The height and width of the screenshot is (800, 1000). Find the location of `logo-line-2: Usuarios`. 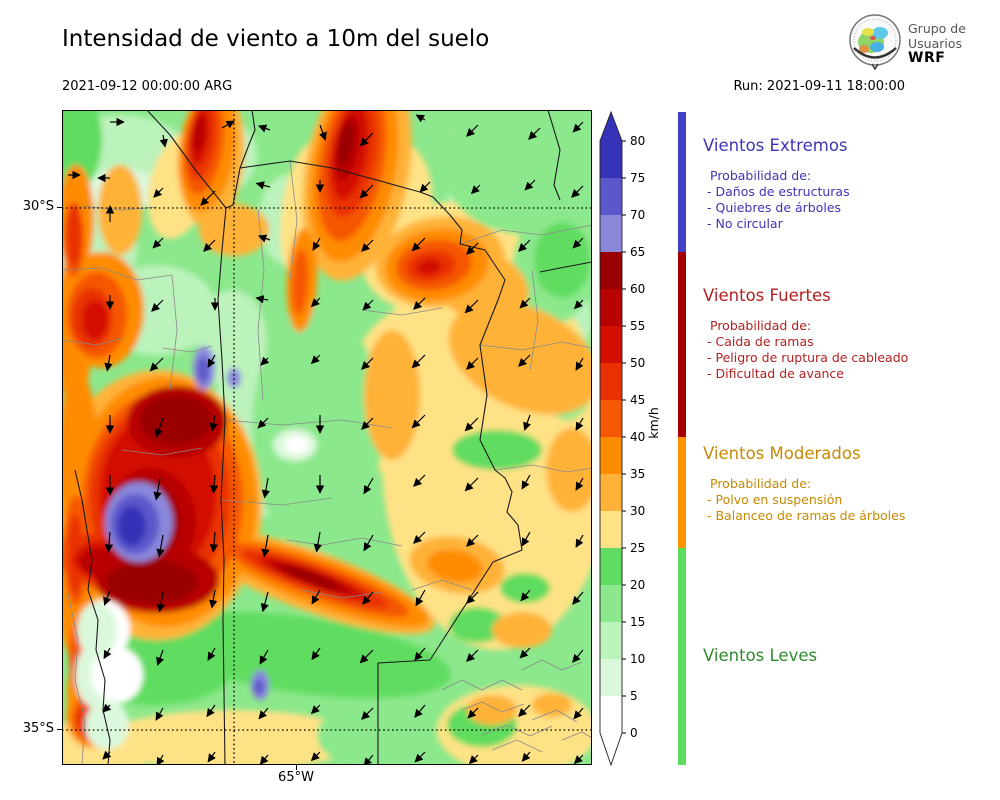

logo-line-2: Usuarios is located at coordinates (935, 43).